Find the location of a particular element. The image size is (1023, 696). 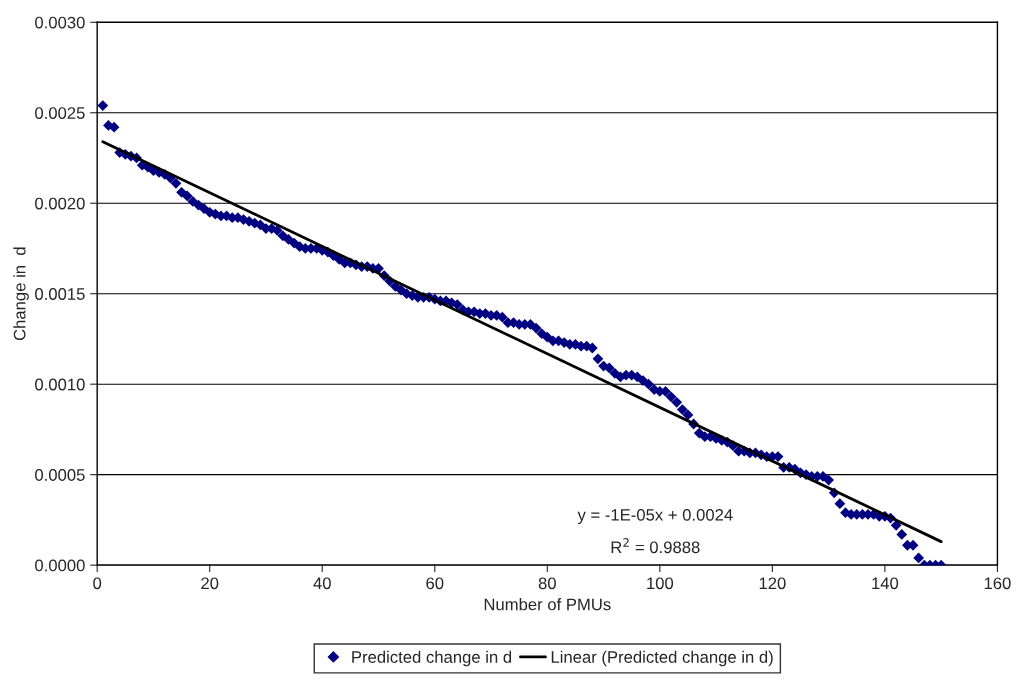

y-axis-title: Change in d is located at coordinates (21, 294).